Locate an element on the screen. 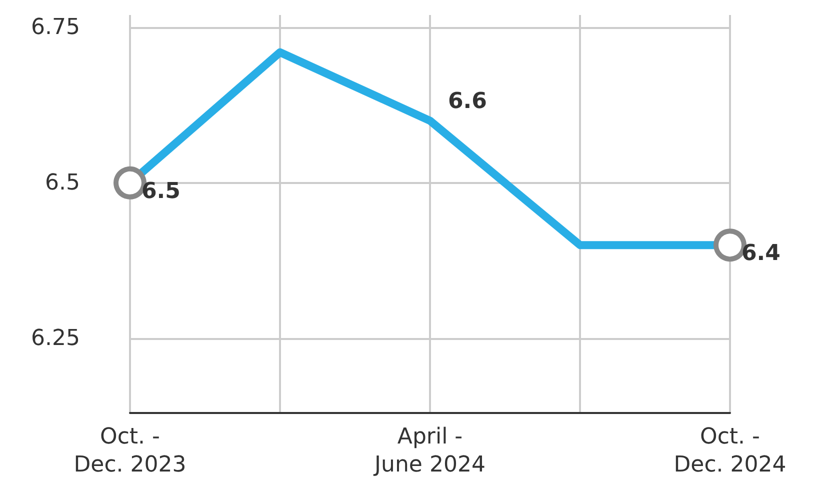 The width and height of the screenshot is (813, 495). x-tick-label: Oct. - Dec. 2023 is located at coordinates (130, 451).